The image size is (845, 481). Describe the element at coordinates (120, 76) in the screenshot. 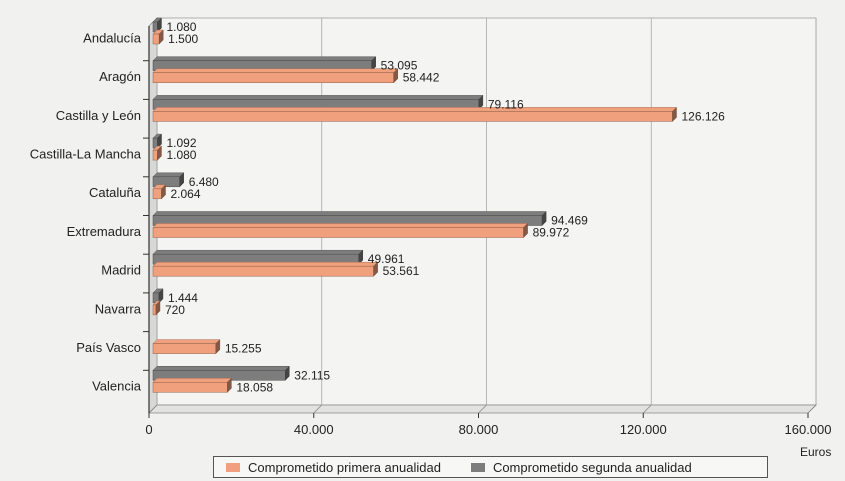

I see `category-label: Aragón` at that location.